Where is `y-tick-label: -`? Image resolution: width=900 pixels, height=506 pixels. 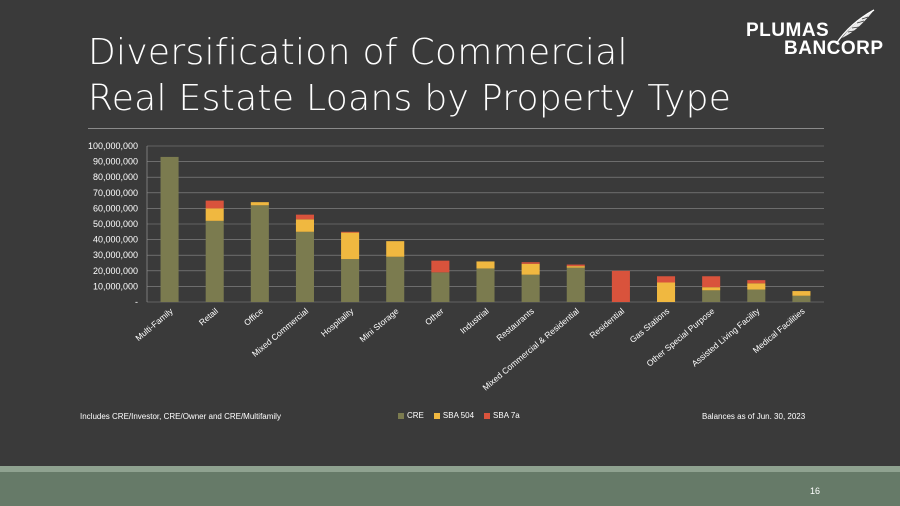
y-tick-label: - is located at coordinates (136, 302).